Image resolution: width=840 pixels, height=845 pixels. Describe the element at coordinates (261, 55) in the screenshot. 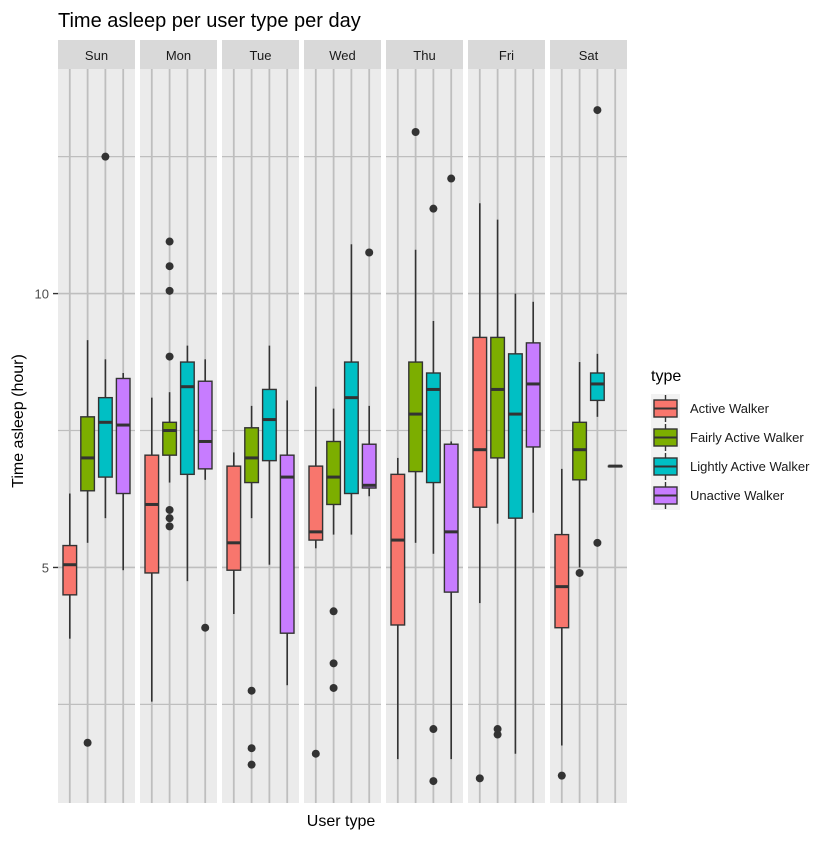

I see `facet-strip-label: Tue` at that location.